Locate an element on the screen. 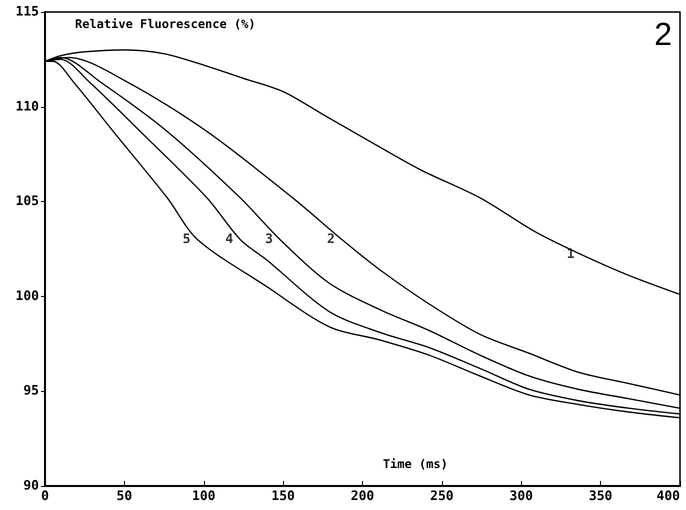 This screenshot has width=686, height=510. y-axis-title: Relative Fluorescence (%) is located at coordinates (165, 24).